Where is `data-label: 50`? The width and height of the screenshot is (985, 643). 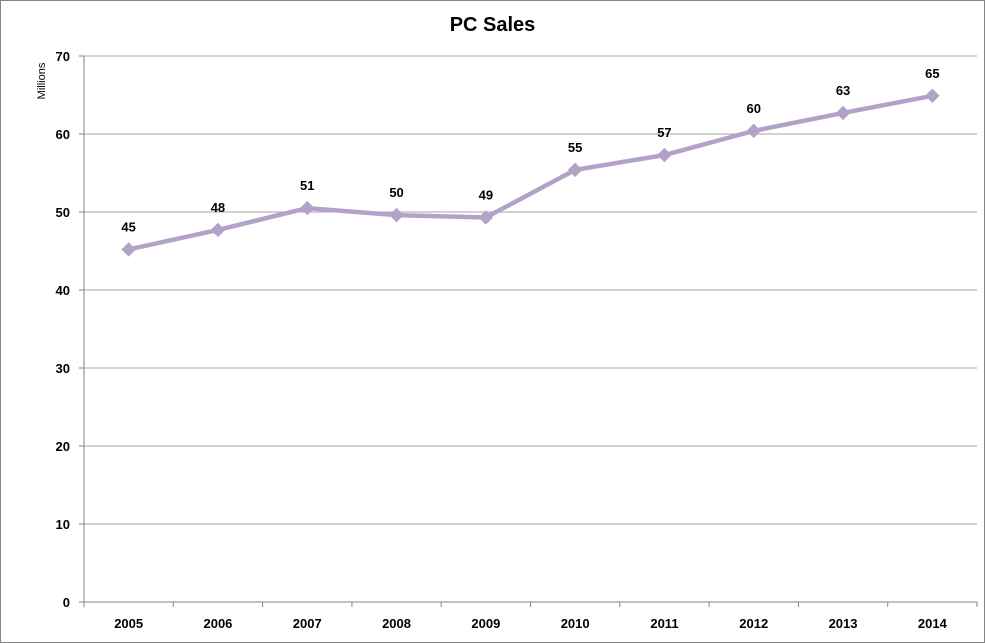 data-label: 50 is located at coordinates (396, 192).